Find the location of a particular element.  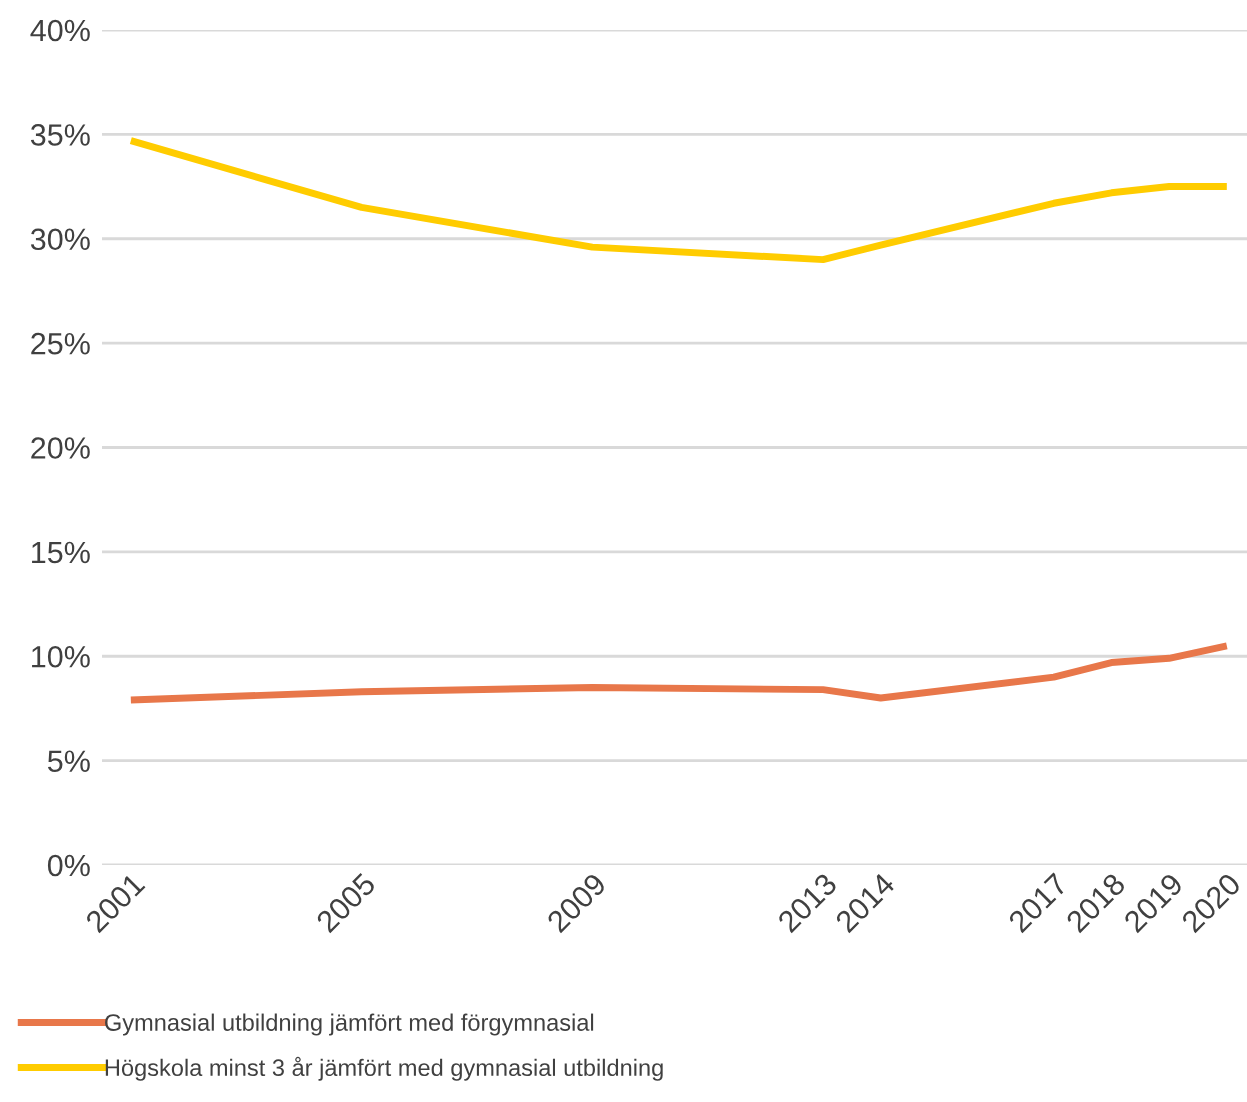

y-tick-label: 20% is located at coordinates (60, 448).